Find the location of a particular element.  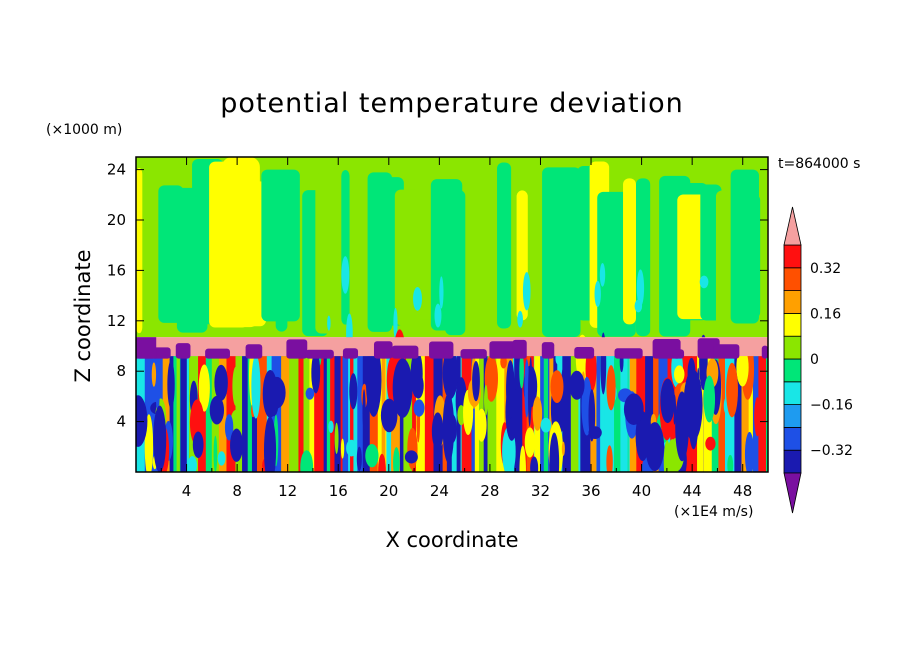

x-tick-label: 24 is located at coordinates (439, 491).